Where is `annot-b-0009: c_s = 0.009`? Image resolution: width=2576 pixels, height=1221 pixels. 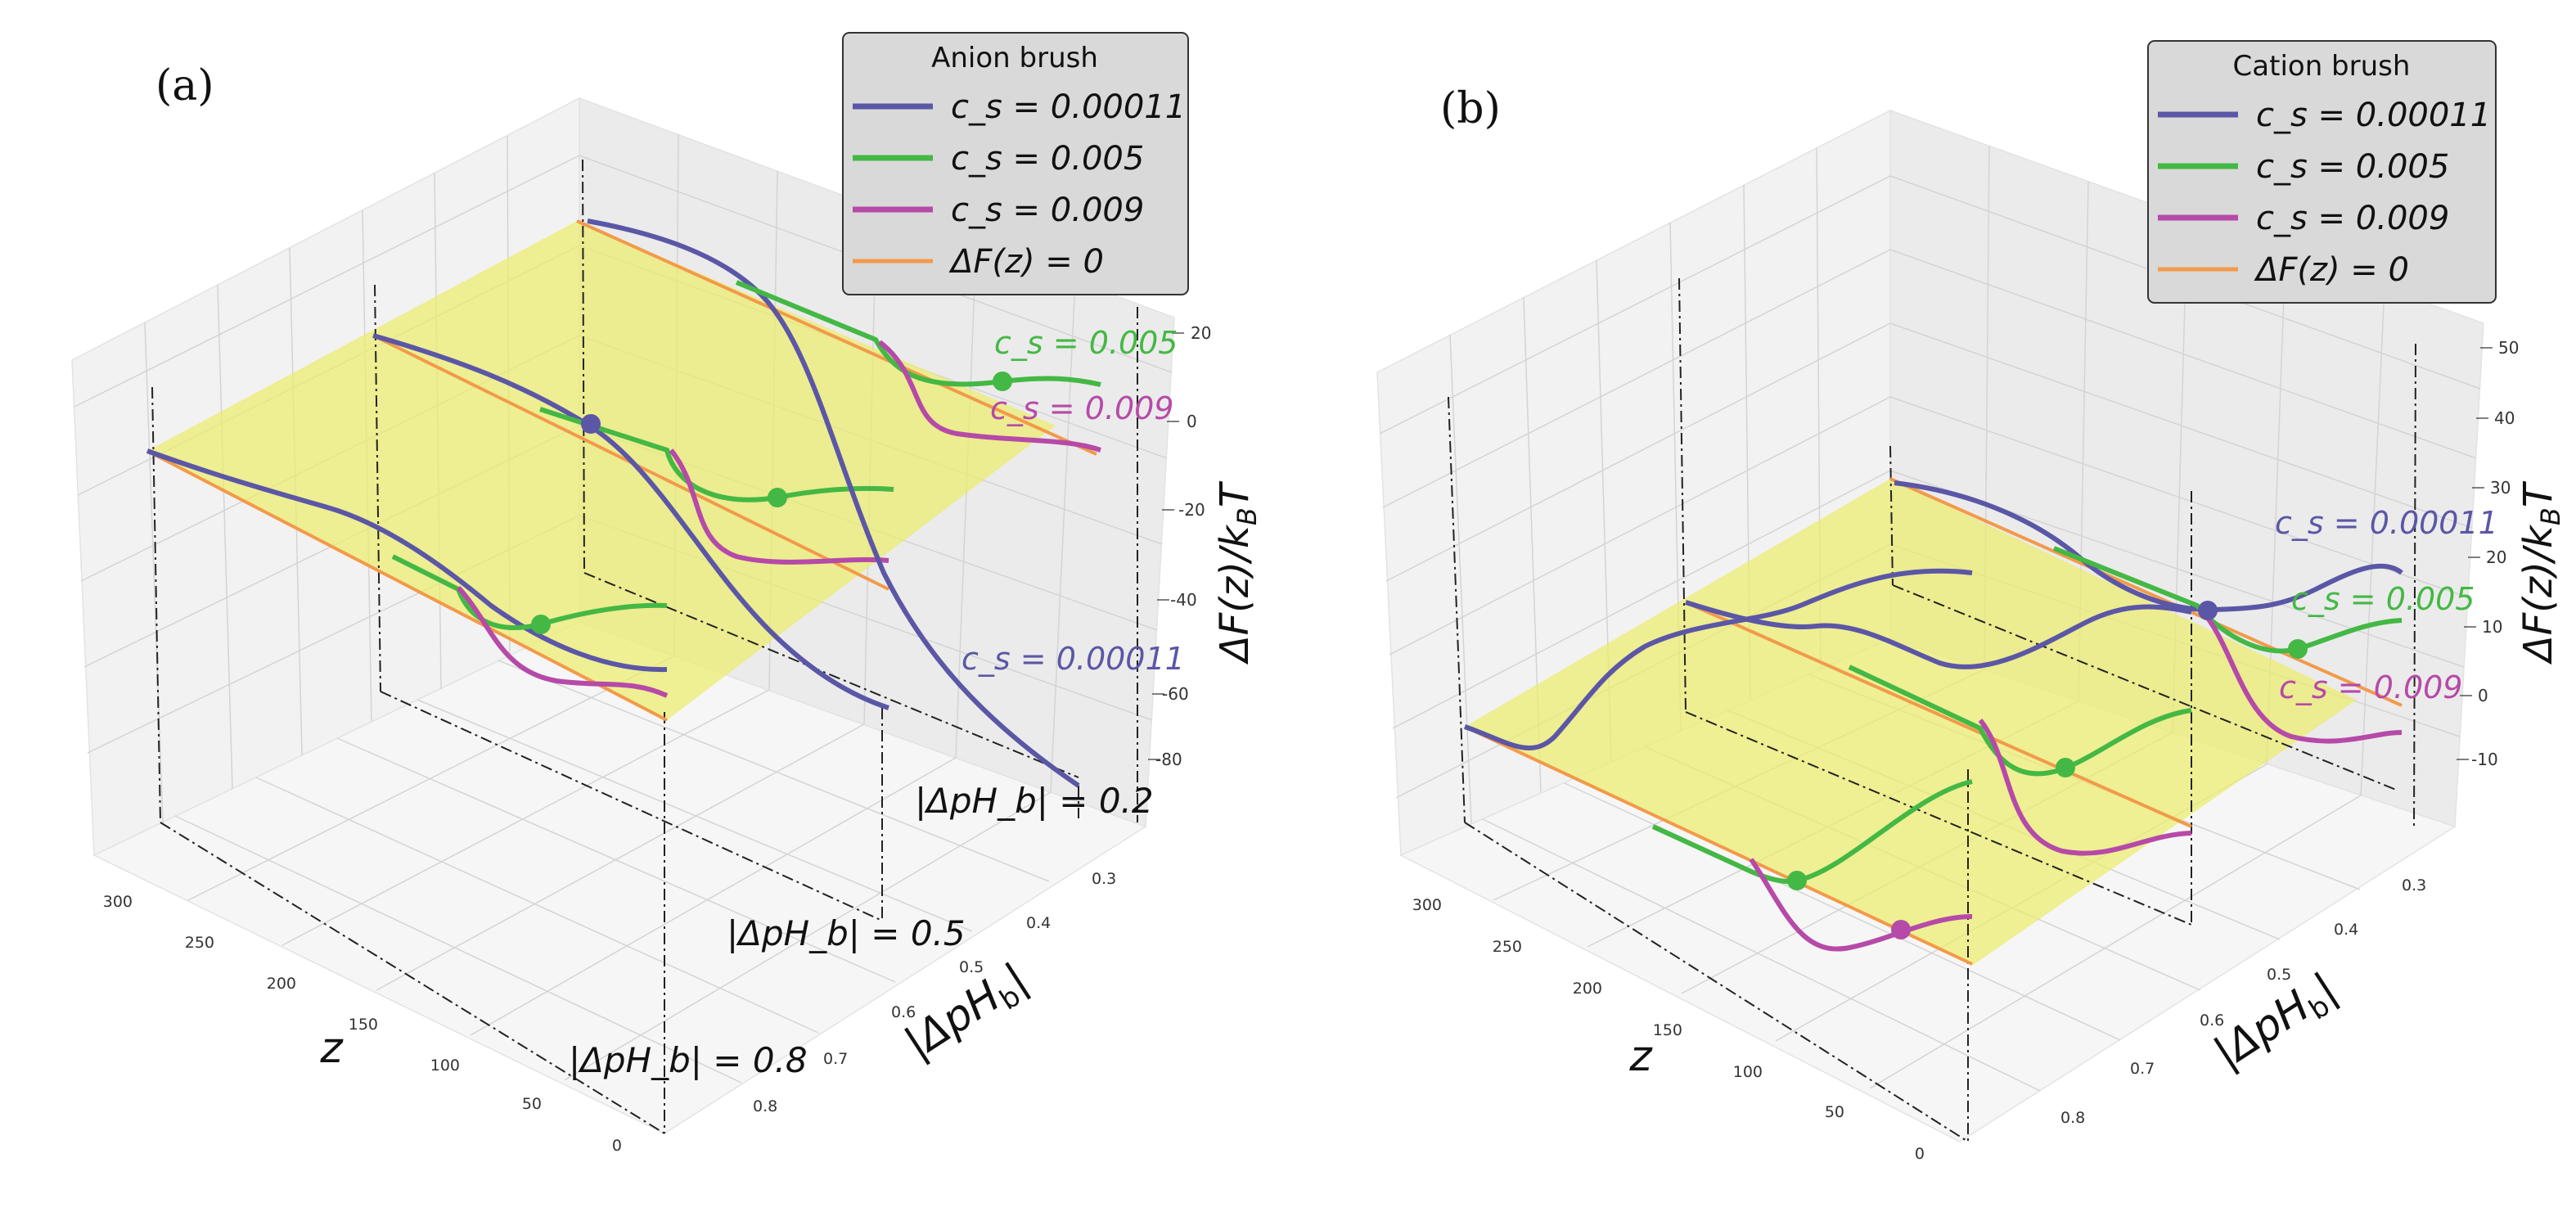 annot-b-0009: c_s = 0.009 is located at coordinates (2370, 687).